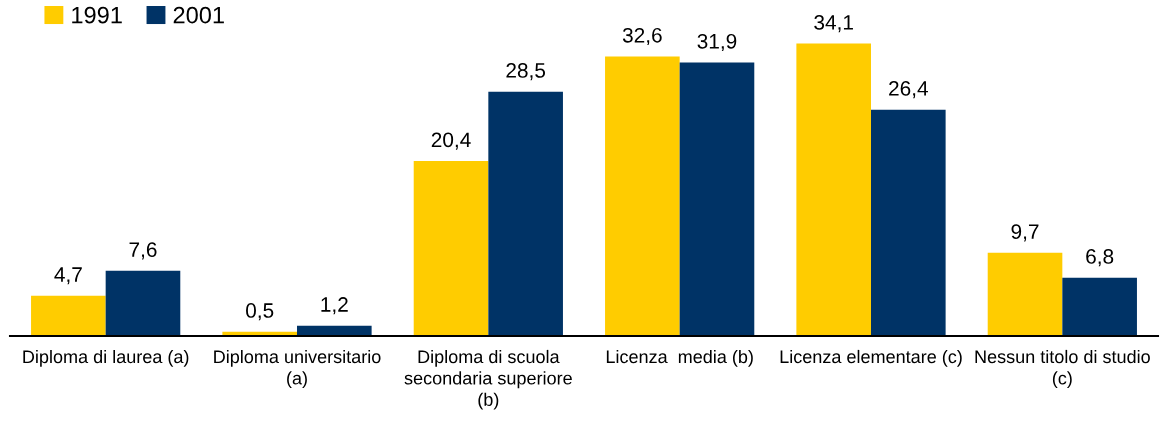 The image size is (1165, 426). What do you see at coordinates (908, 90) in the screenshot?
I see `data-label: 26,4` at bounding box center [908, 90].